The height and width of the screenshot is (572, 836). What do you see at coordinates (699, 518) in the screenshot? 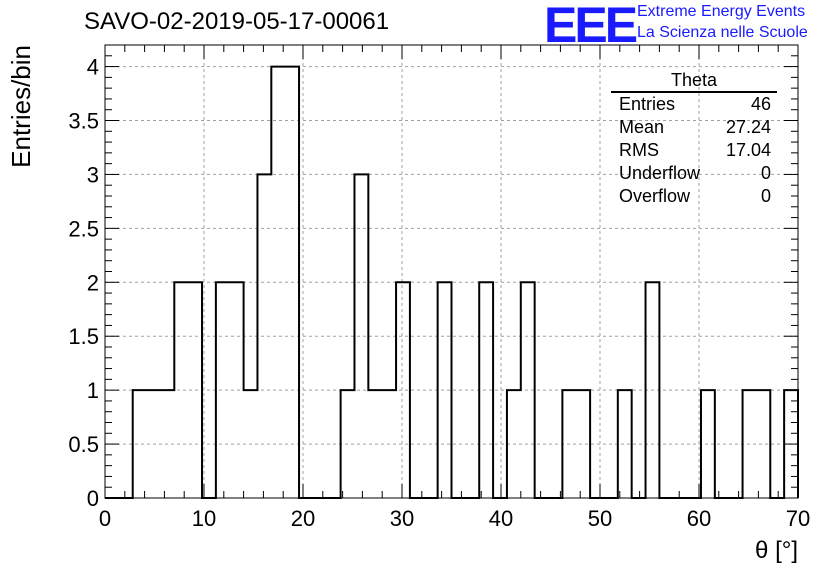
I see `x-tick-label: 60` at bounding box center [699, 518].